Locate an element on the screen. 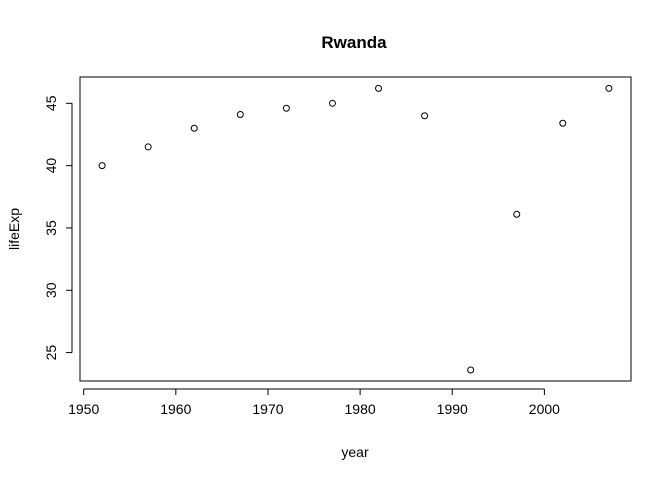  chart-title: Rwanda is located at coordinates (354, 42).